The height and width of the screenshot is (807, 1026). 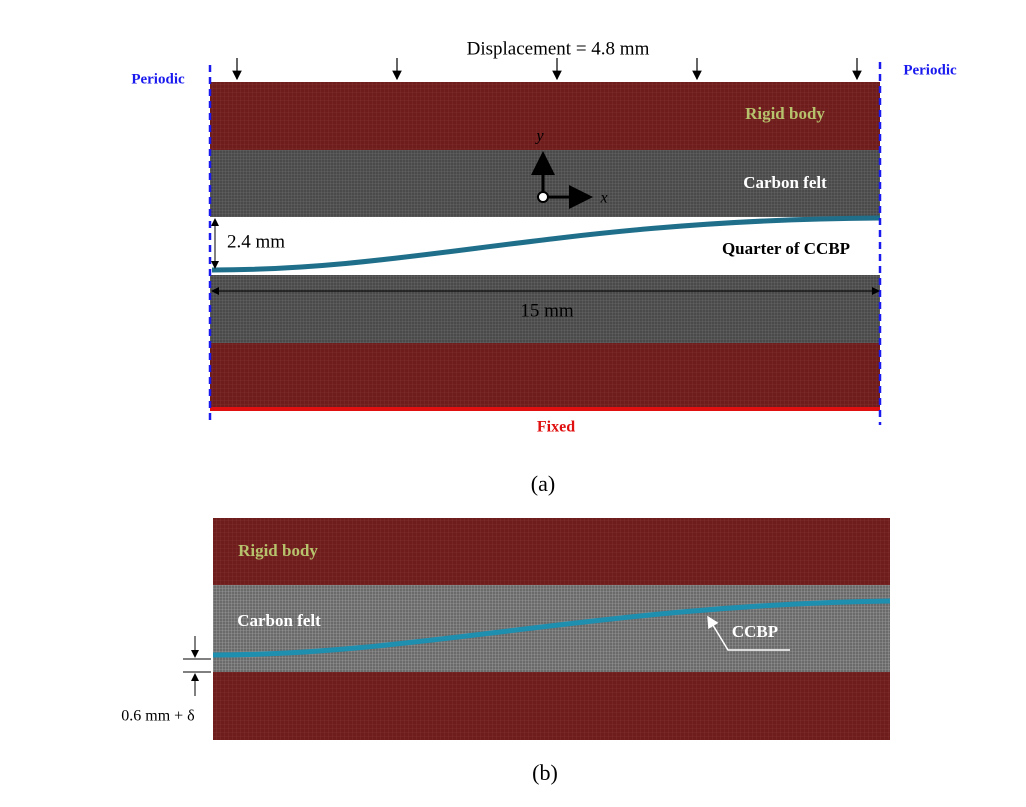 What do you see at coordinates (755, 631) in the screenshot?
I see `ccbp-label: CCBP` at bounding box center [755, 631].